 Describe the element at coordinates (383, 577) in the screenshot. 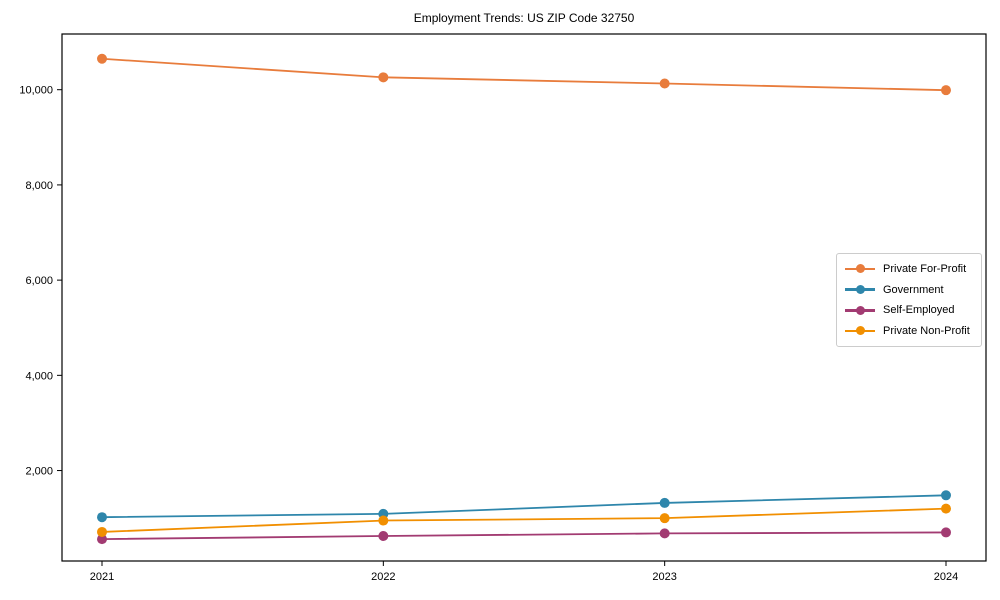

I see `x-tick-label: 2022` at that location.